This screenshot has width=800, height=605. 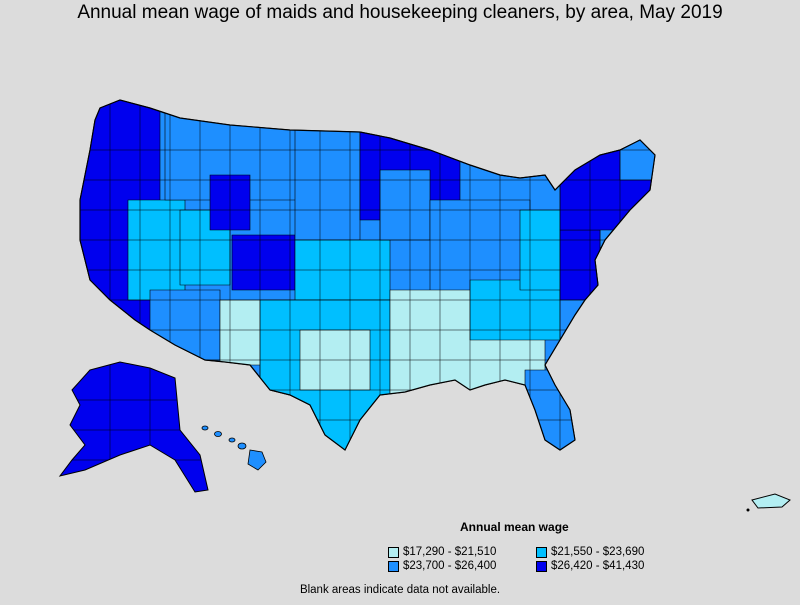 I want to click on legend-item-1: $17,290 - $21,510, so click(x=442, y=552).